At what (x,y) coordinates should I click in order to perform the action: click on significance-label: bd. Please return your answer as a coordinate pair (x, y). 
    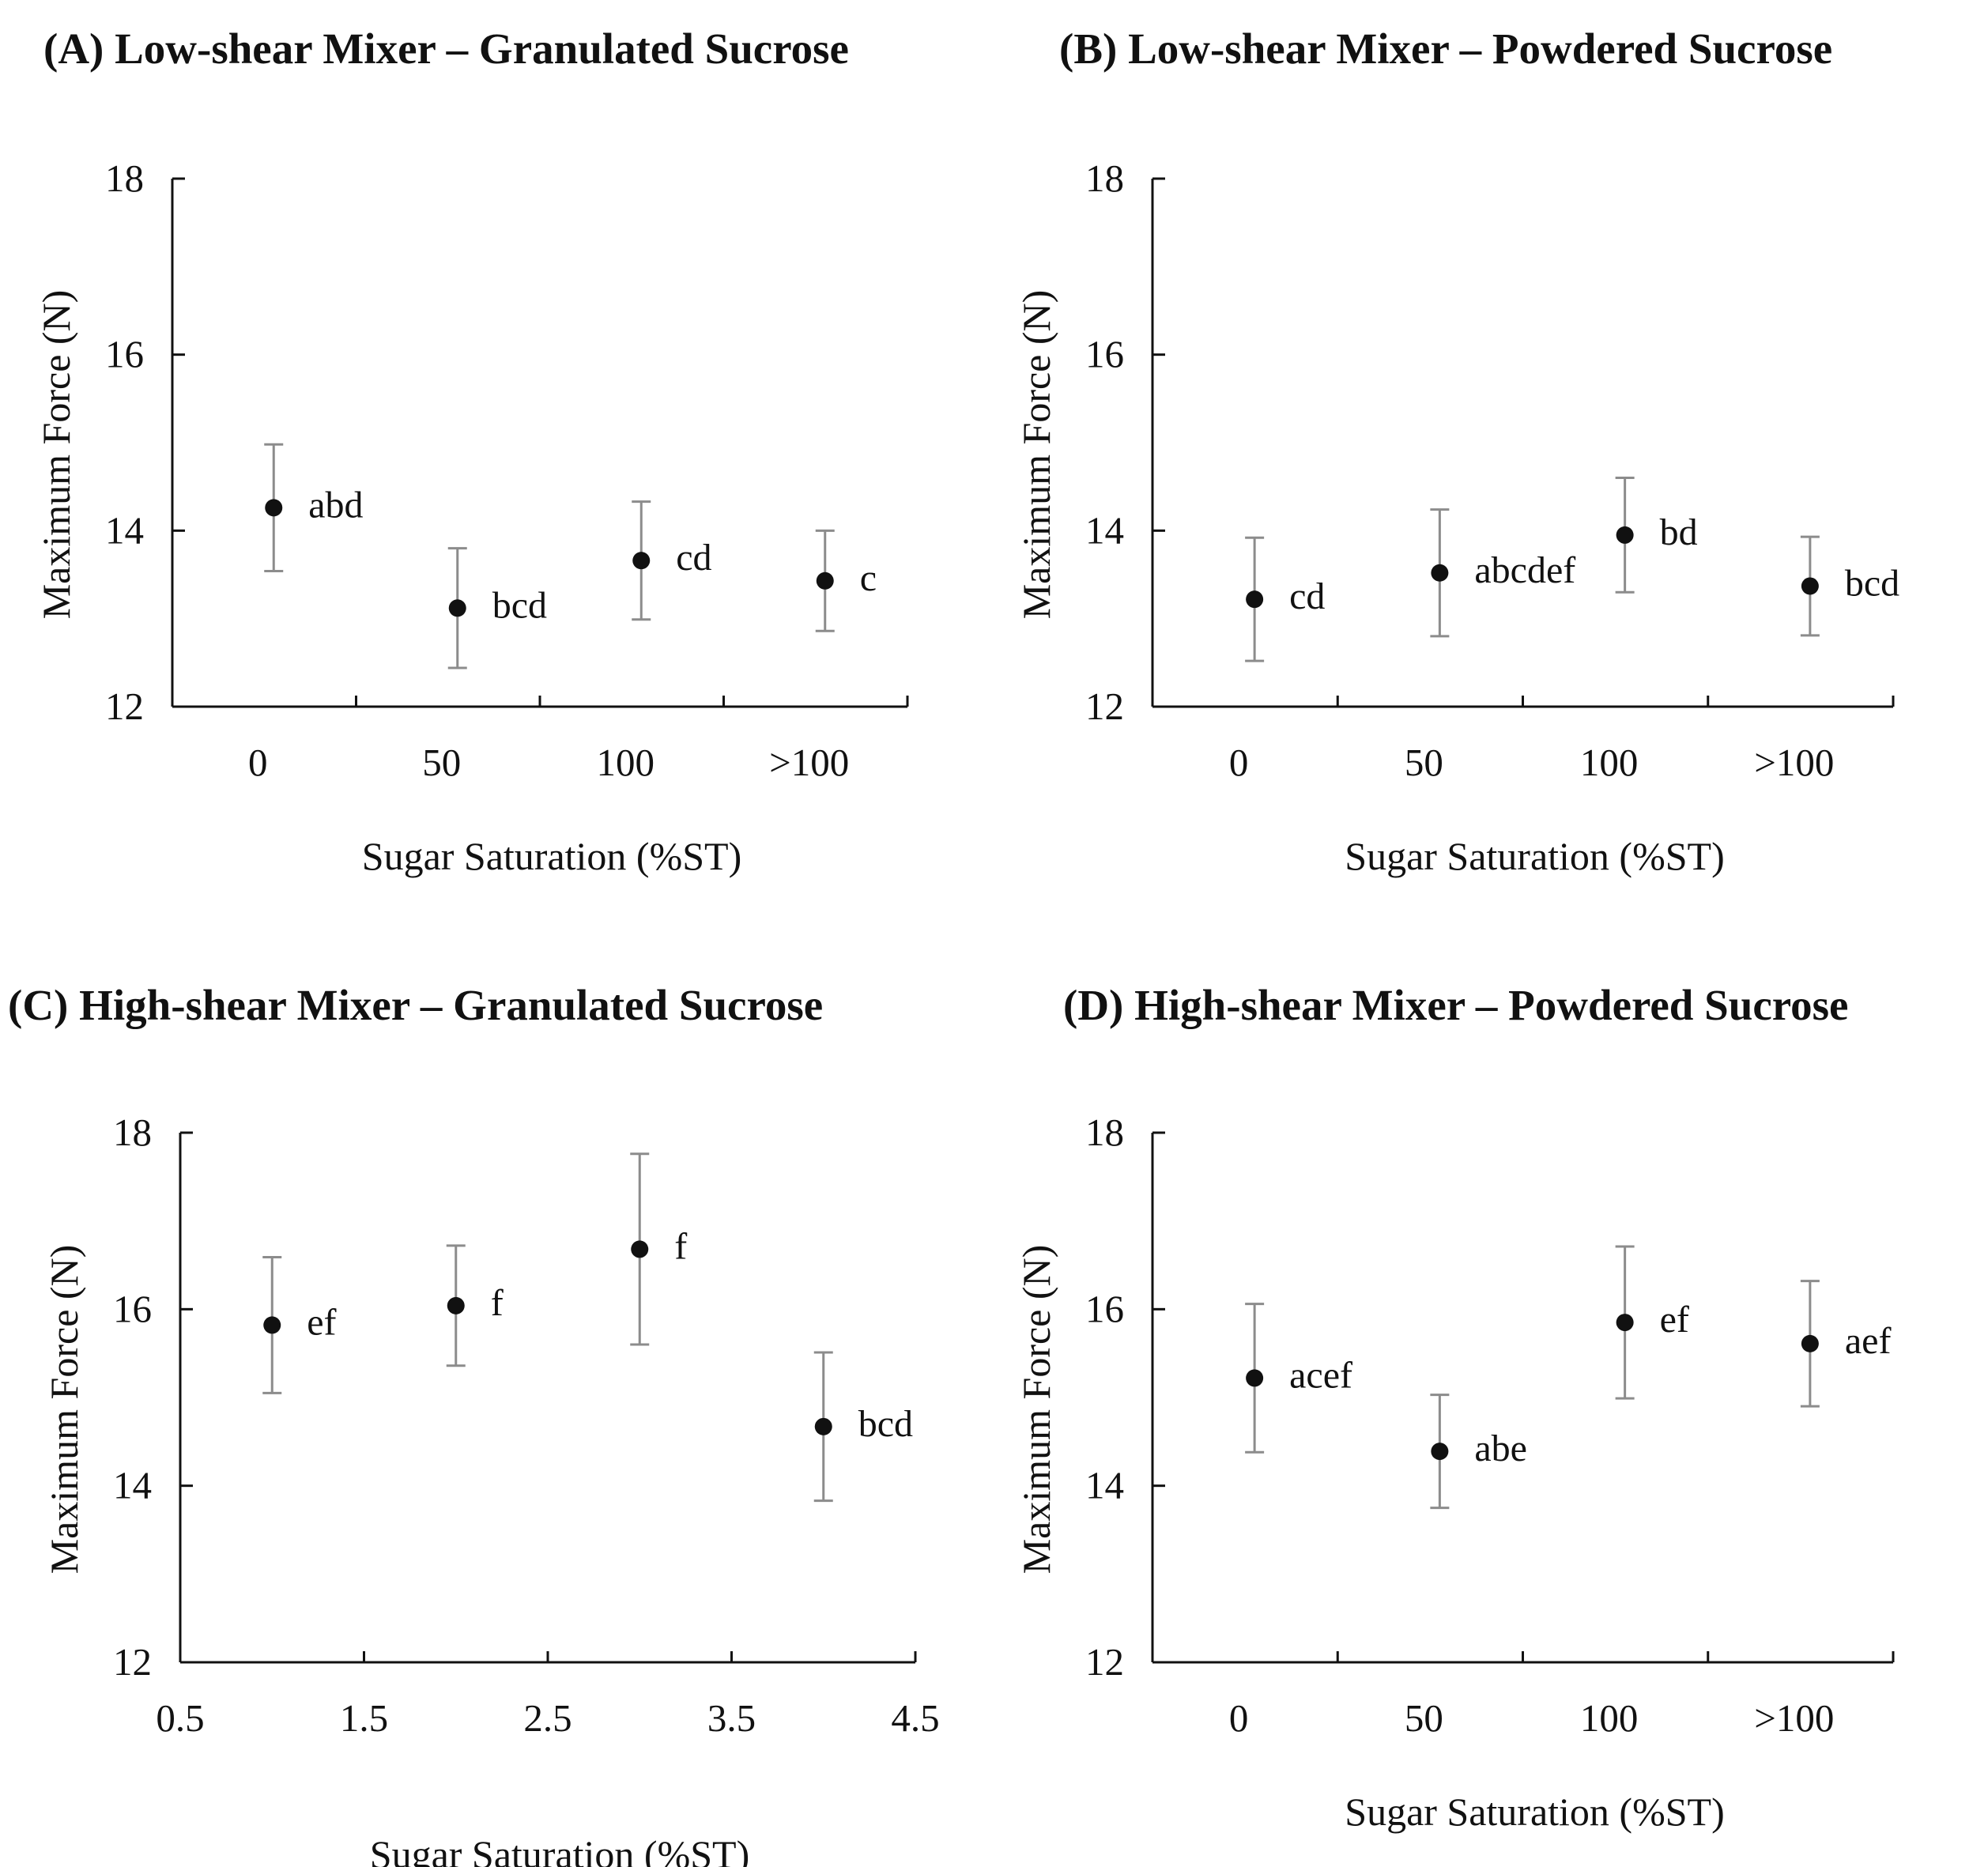
    Looking at the image, I should click on (1679, 532).